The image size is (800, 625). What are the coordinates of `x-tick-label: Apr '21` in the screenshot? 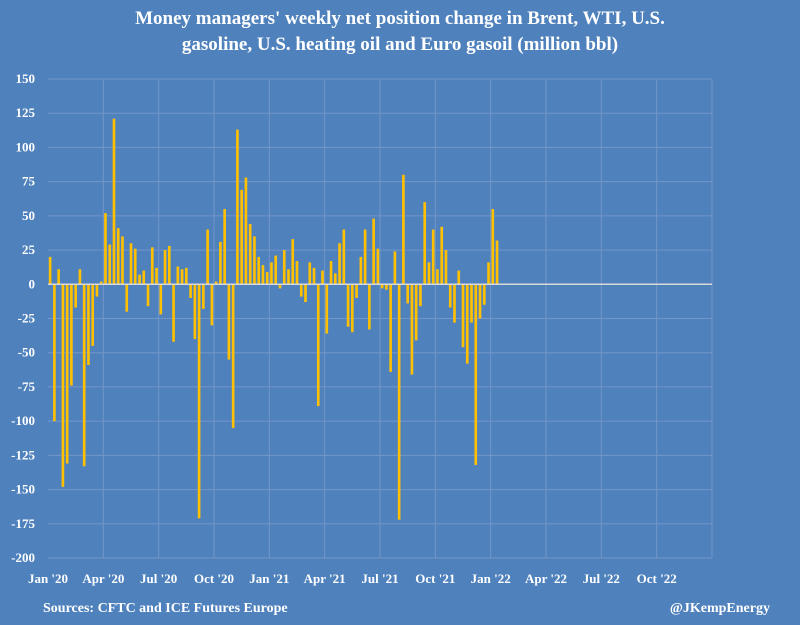 It's located at (325, 578).